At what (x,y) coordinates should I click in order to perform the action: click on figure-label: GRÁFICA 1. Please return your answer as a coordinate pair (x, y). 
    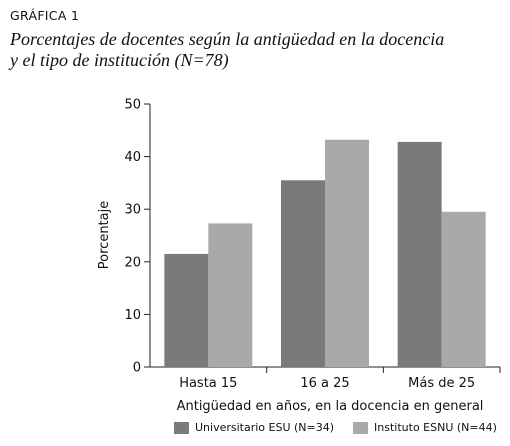
    Looking at the image, I should click on (45, 15).